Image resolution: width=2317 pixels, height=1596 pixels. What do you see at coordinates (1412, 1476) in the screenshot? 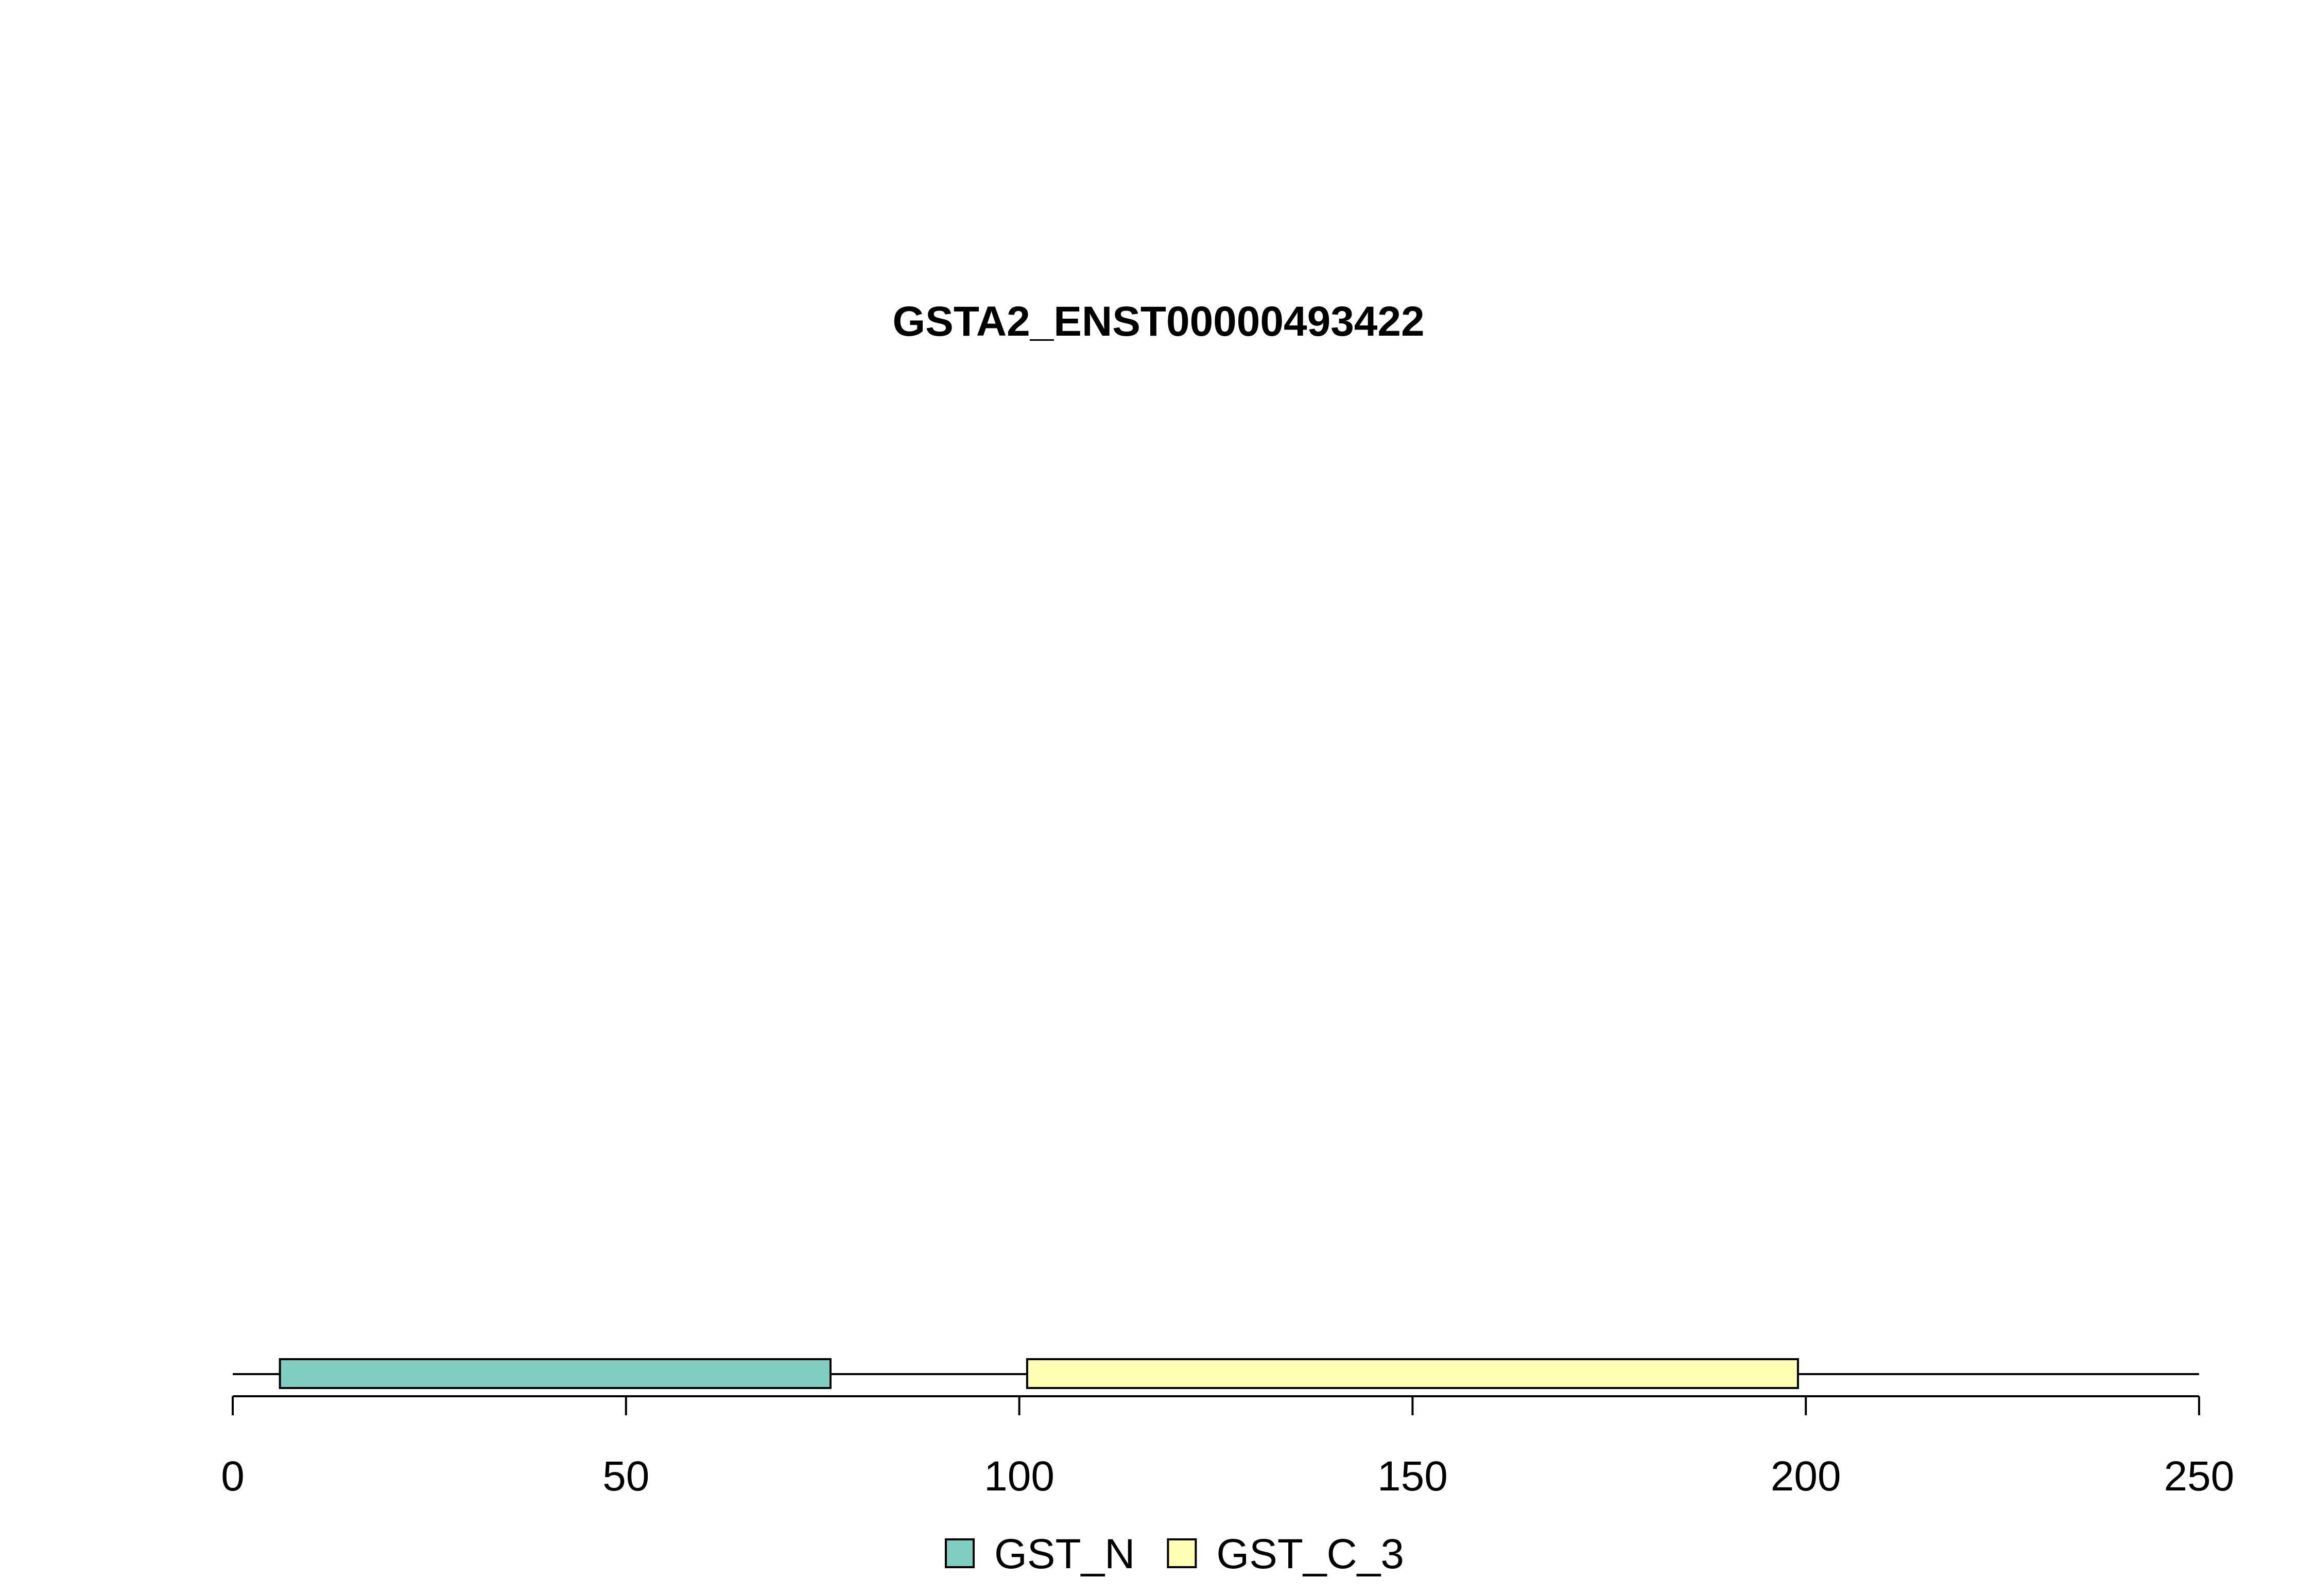
I see `x-tick-label: 150` at bounding box center [1412, 1476].